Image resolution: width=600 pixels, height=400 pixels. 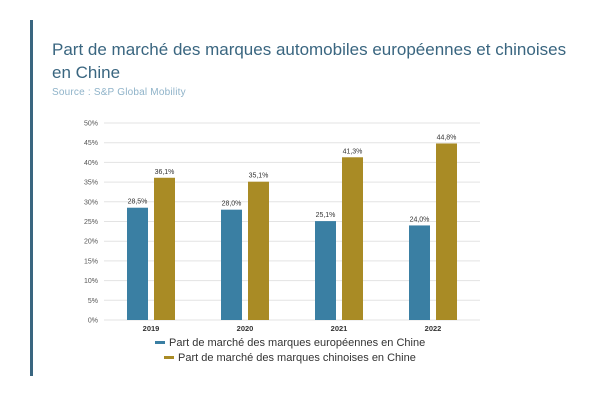 I want to click on chart-source: Source : S&P Global Mobility, so click(x=119, y=92).